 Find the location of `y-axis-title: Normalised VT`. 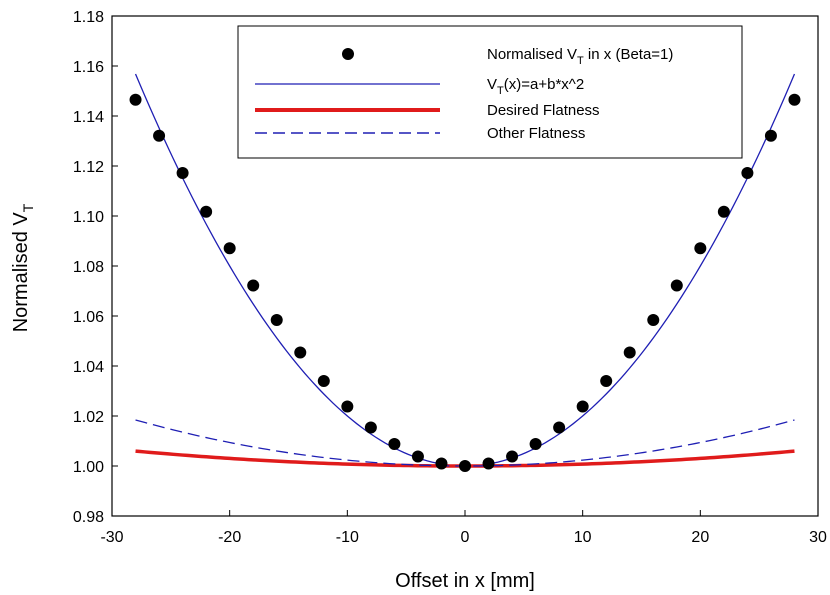

y-axis-title: Normalised VT is located at coordinates (23, 267).